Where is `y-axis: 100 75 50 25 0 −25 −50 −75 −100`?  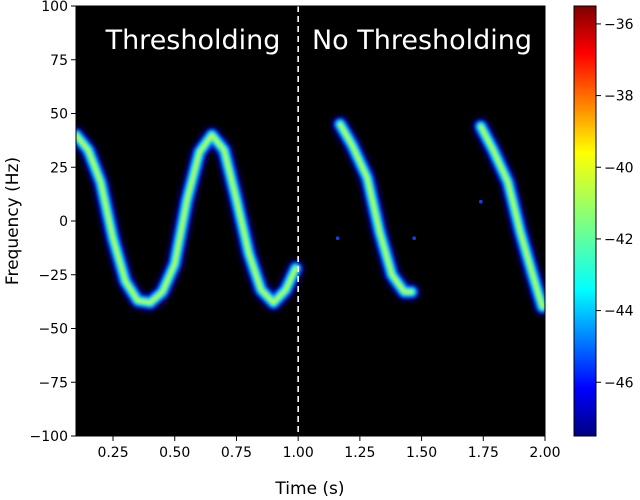 y-axis: 100 75 50 25 0 −25 −50 −75 −100 is located at coordinates (53, 222).